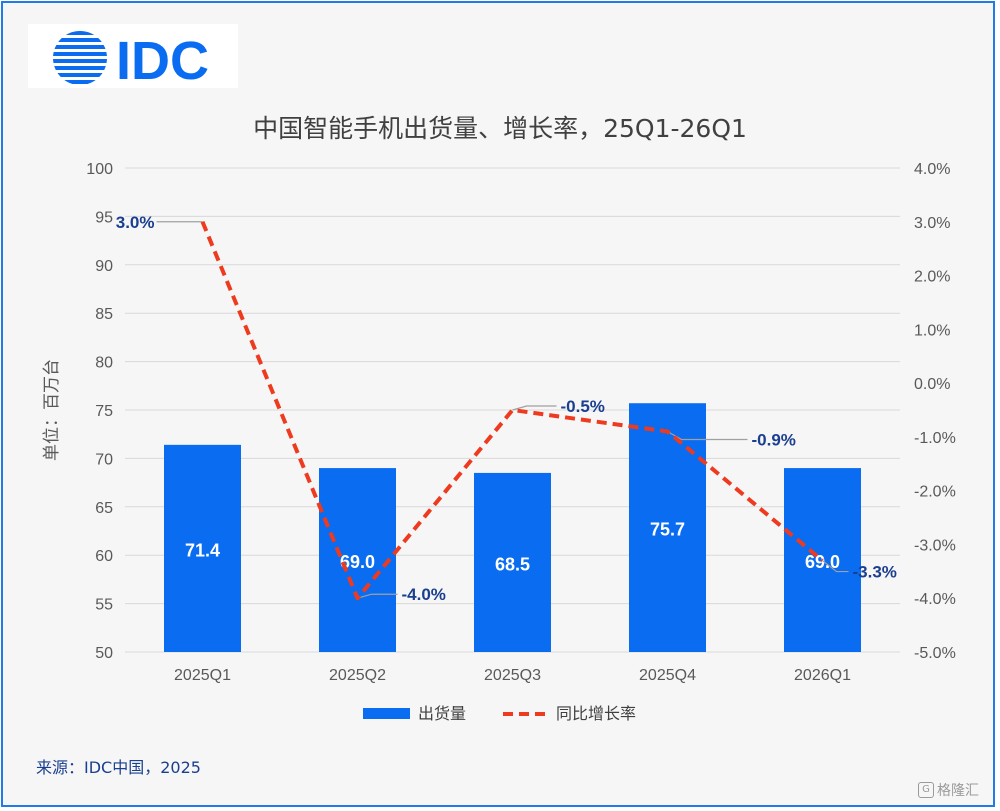 This screenshot has height=811, width=1000. Describe the element at coordinates (118, 767) in the screenshot. I see `source-note: 来源：IDC中国，2025` at that location.